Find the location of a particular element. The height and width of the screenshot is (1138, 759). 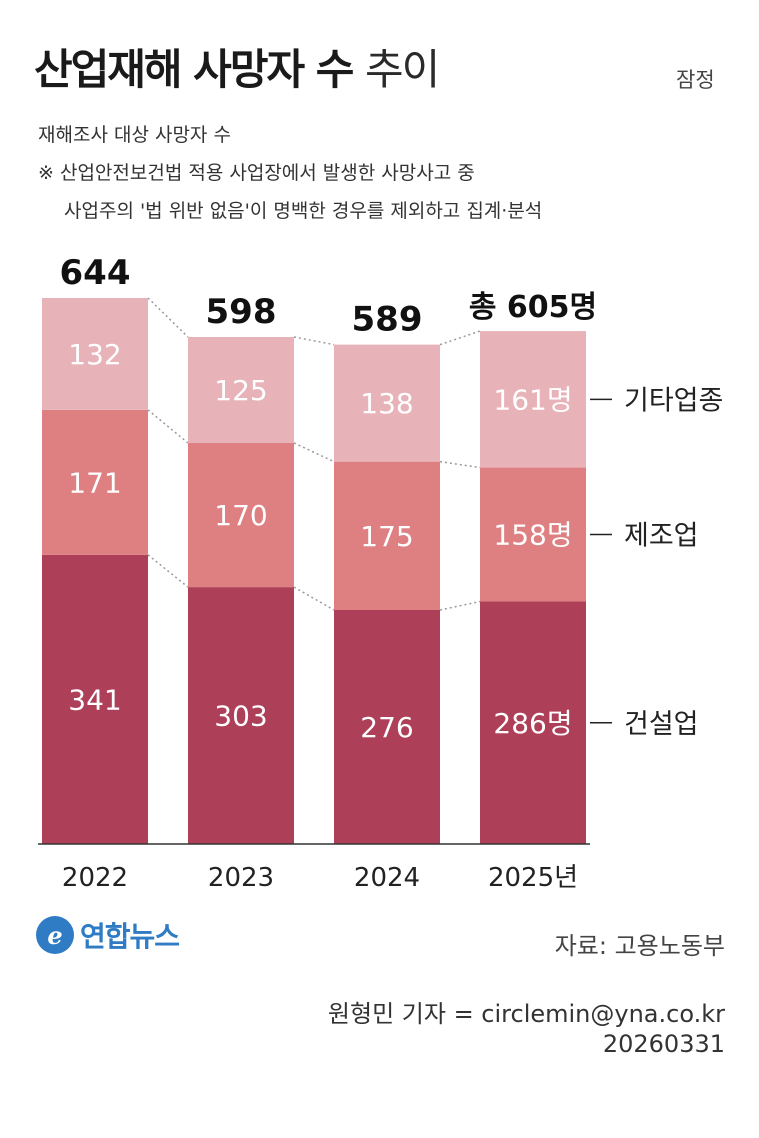

yonhap-logo-icon: e is located at coordinates (55, 935).